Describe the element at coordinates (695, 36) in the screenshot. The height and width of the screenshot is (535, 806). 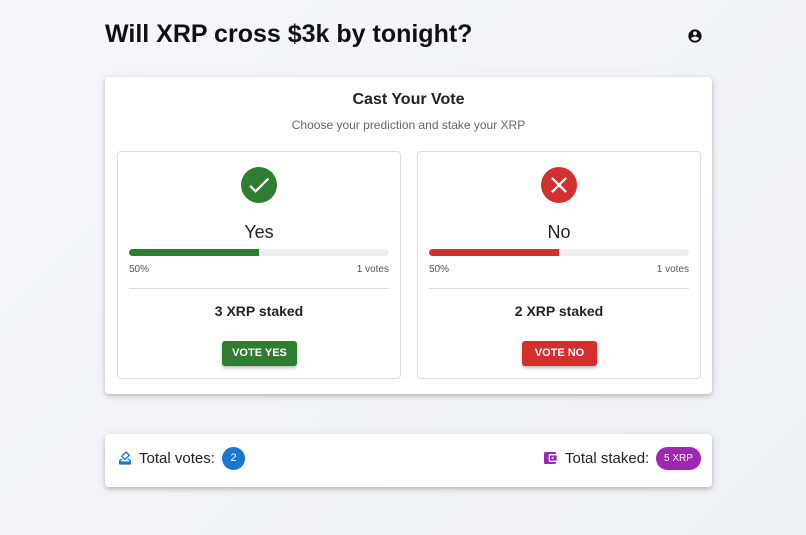
I see `account-icon` at that location.